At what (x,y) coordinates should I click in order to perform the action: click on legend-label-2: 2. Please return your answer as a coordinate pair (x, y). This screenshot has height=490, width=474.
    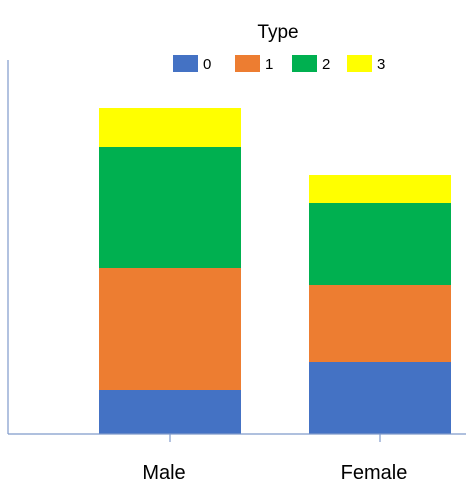
    Looking at the image, I should click on (326, 64).